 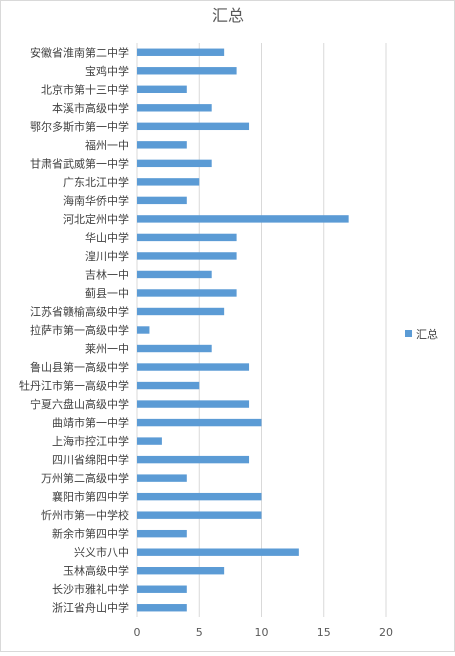 What do you see at coordinates (427, 334) in the screenshot?
I see `legend-label: 汇总` at bounding box center [427, 334].